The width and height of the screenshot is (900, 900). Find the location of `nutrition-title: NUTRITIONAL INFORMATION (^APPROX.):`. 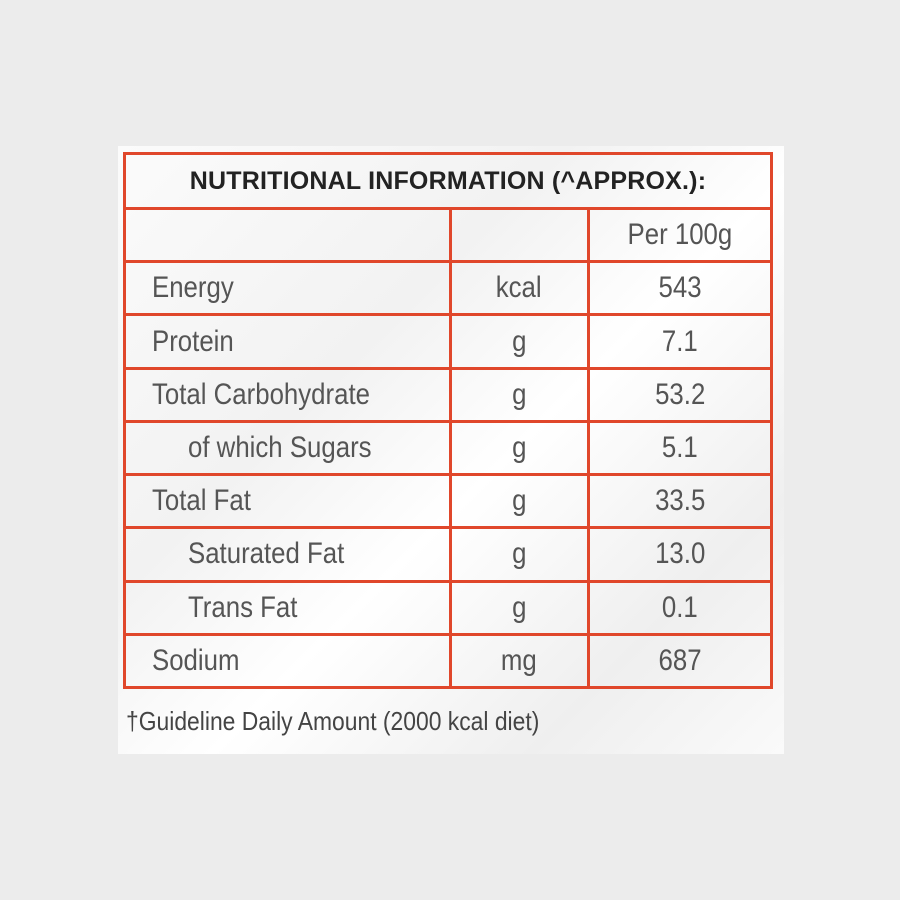

nutrition-title: NUTRITIONAL INFORMATION (^APPROX.): is located at coordinates (448, 182).